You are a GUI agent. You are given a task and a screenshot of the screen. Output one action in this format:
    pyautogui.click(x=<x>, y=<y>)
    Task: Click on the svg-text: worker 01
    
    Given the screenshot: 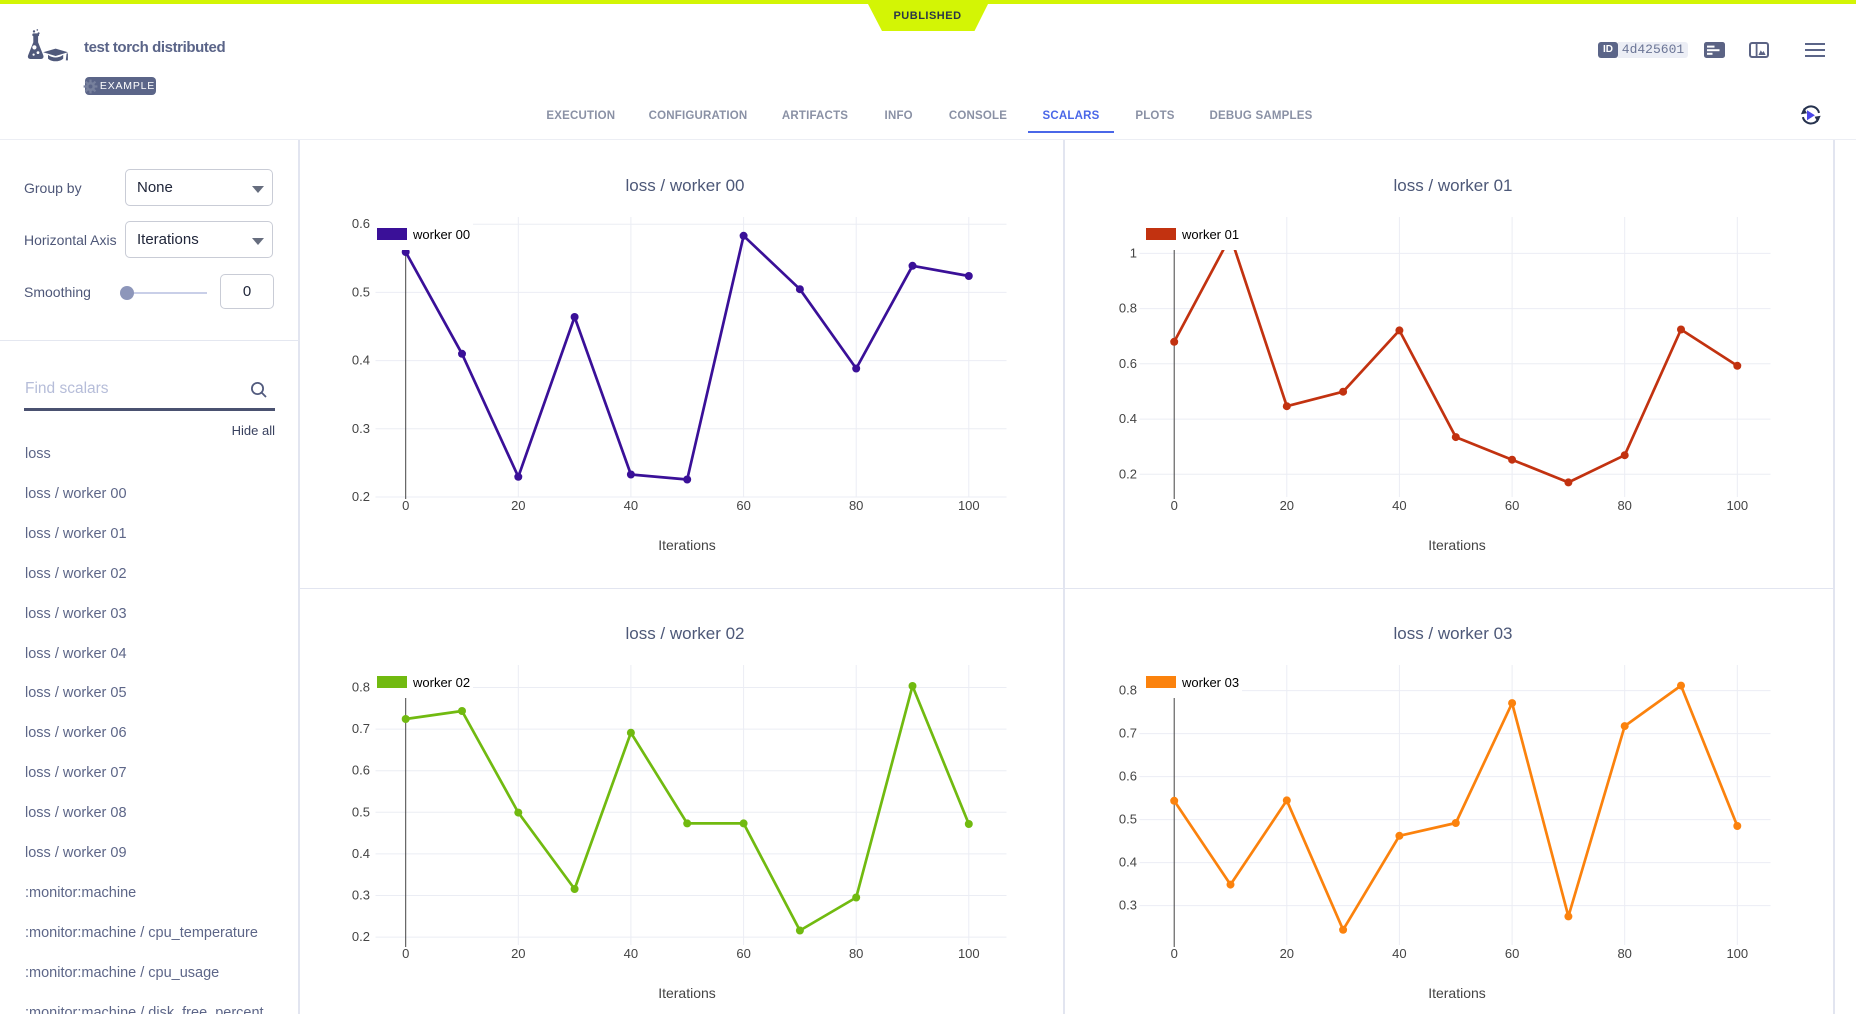 What is the action you would take?
    pyautogui.click(x=1210, y=234)
    